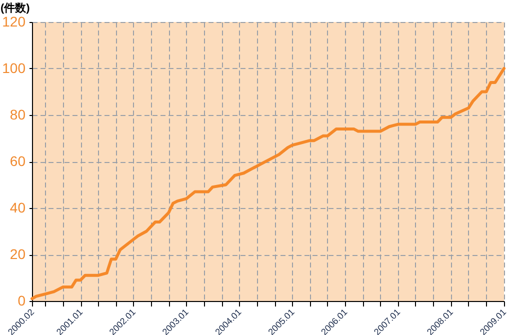 This screenshot has height=335, width=517. I want to click on y-tick-label: 0, so click(22, 300).